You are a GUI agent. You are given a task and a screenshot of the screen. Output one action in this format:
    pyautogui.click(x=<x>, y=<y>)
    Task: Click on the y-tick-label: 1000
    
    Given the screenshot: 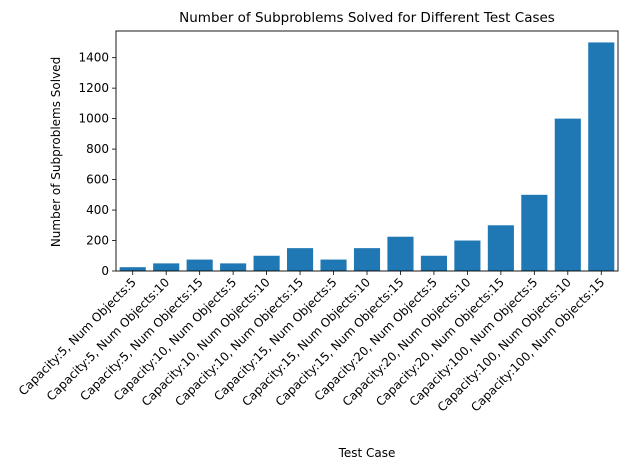 What is the action you would take?
    pyautogui.click(x=93, y=119)
    